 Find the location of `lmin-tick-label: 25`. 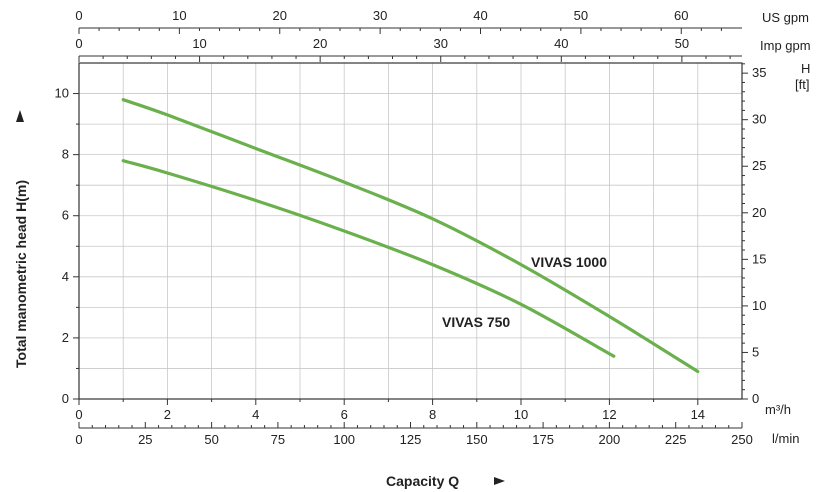

lmin-tick-label: 25 is located at coordinates (145, 439).